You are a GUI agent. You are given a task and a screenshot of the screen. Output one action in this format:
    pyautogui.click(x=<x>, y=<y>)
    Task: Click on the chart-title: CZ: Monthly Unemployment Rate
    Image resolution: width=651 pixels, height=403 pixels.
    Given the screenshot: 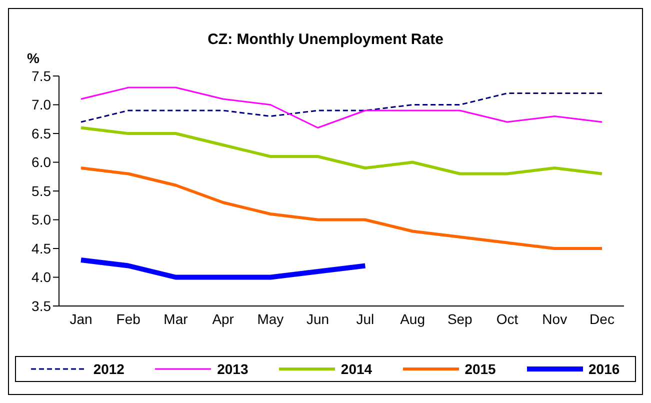 What is the action you would take?
    pyautogui.click(x=325, y=39)
    